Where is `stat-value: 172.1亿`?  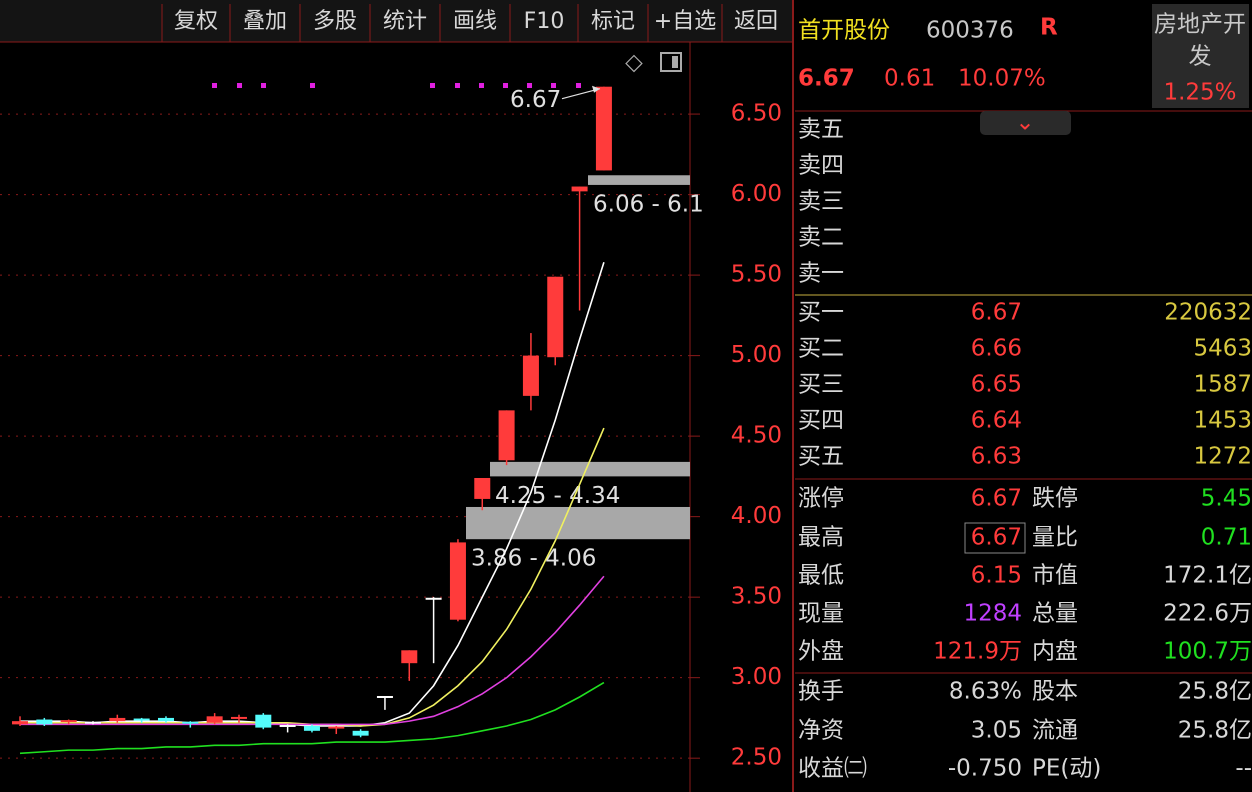
stat-value: 172.1亿 is located at coordinates (1207, 576).